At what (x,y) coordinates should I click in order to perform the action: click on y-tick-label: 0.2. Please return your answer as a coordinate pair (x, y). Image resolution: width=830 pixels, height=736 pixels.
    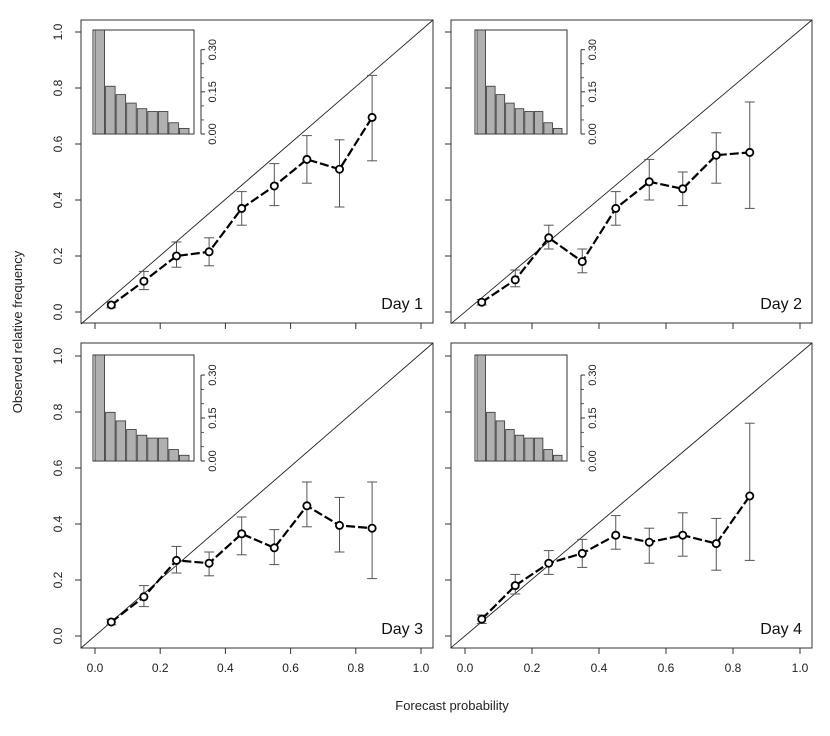
    Looking at the image, I should click on (58, 255).